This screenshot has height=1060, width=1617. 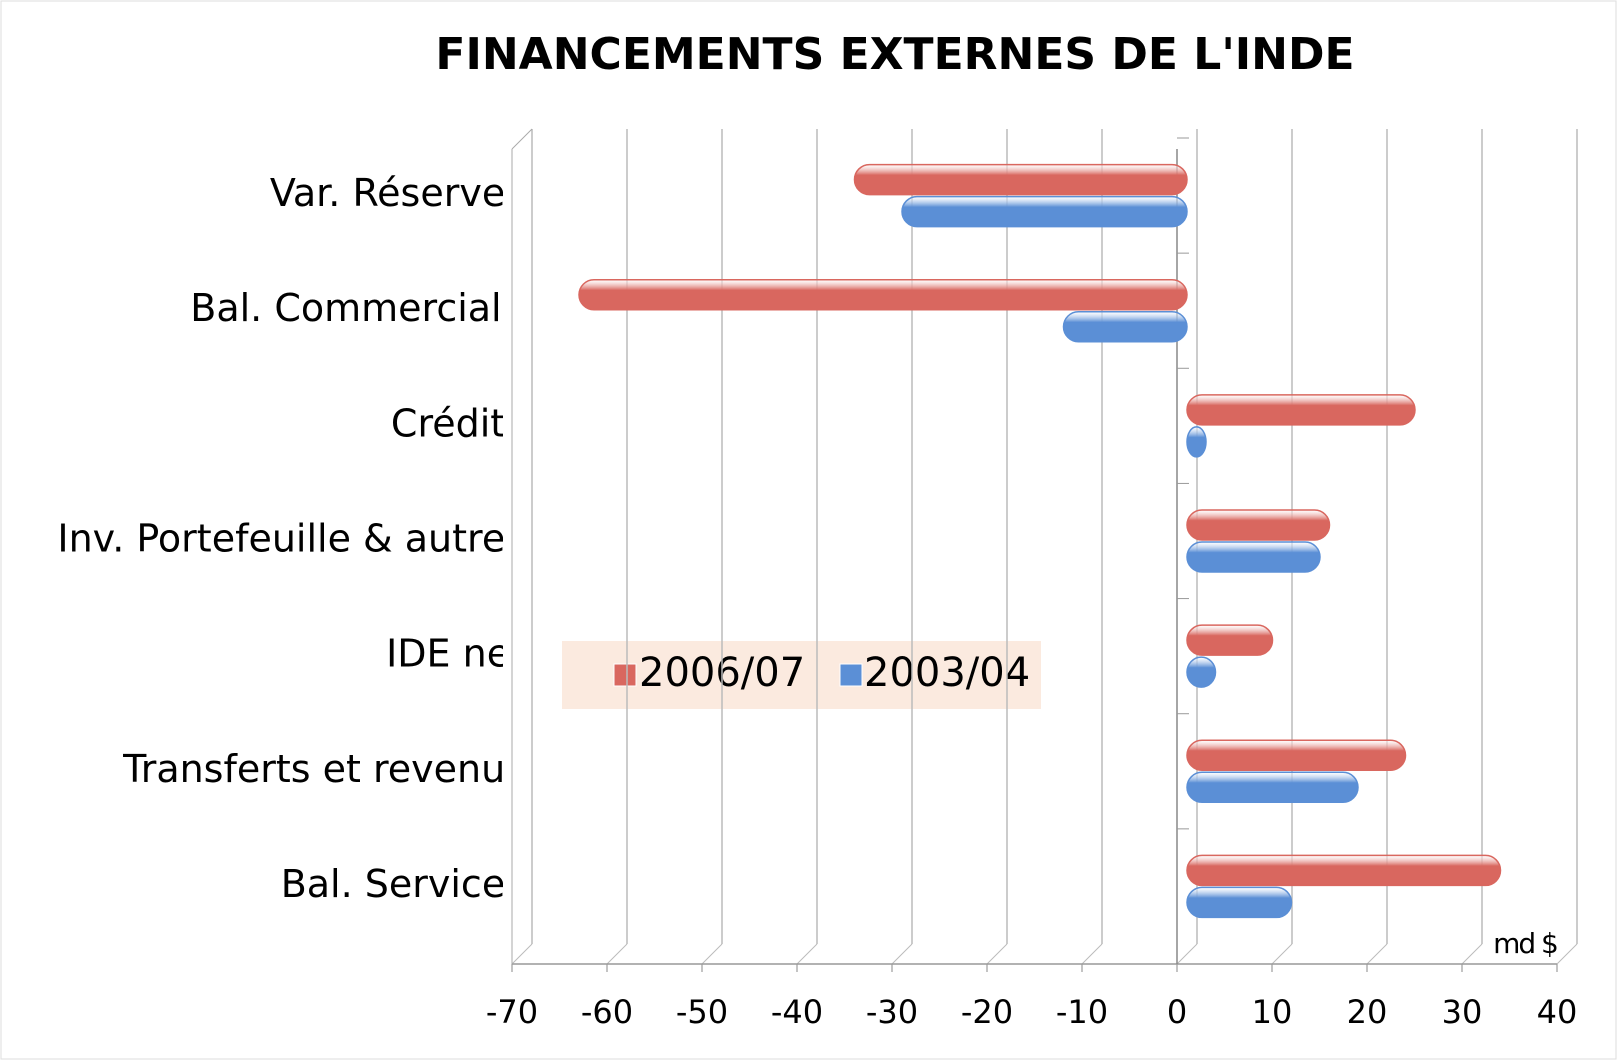 I want to click on x-tick-label: 20, so click(x=1367, y=1012).